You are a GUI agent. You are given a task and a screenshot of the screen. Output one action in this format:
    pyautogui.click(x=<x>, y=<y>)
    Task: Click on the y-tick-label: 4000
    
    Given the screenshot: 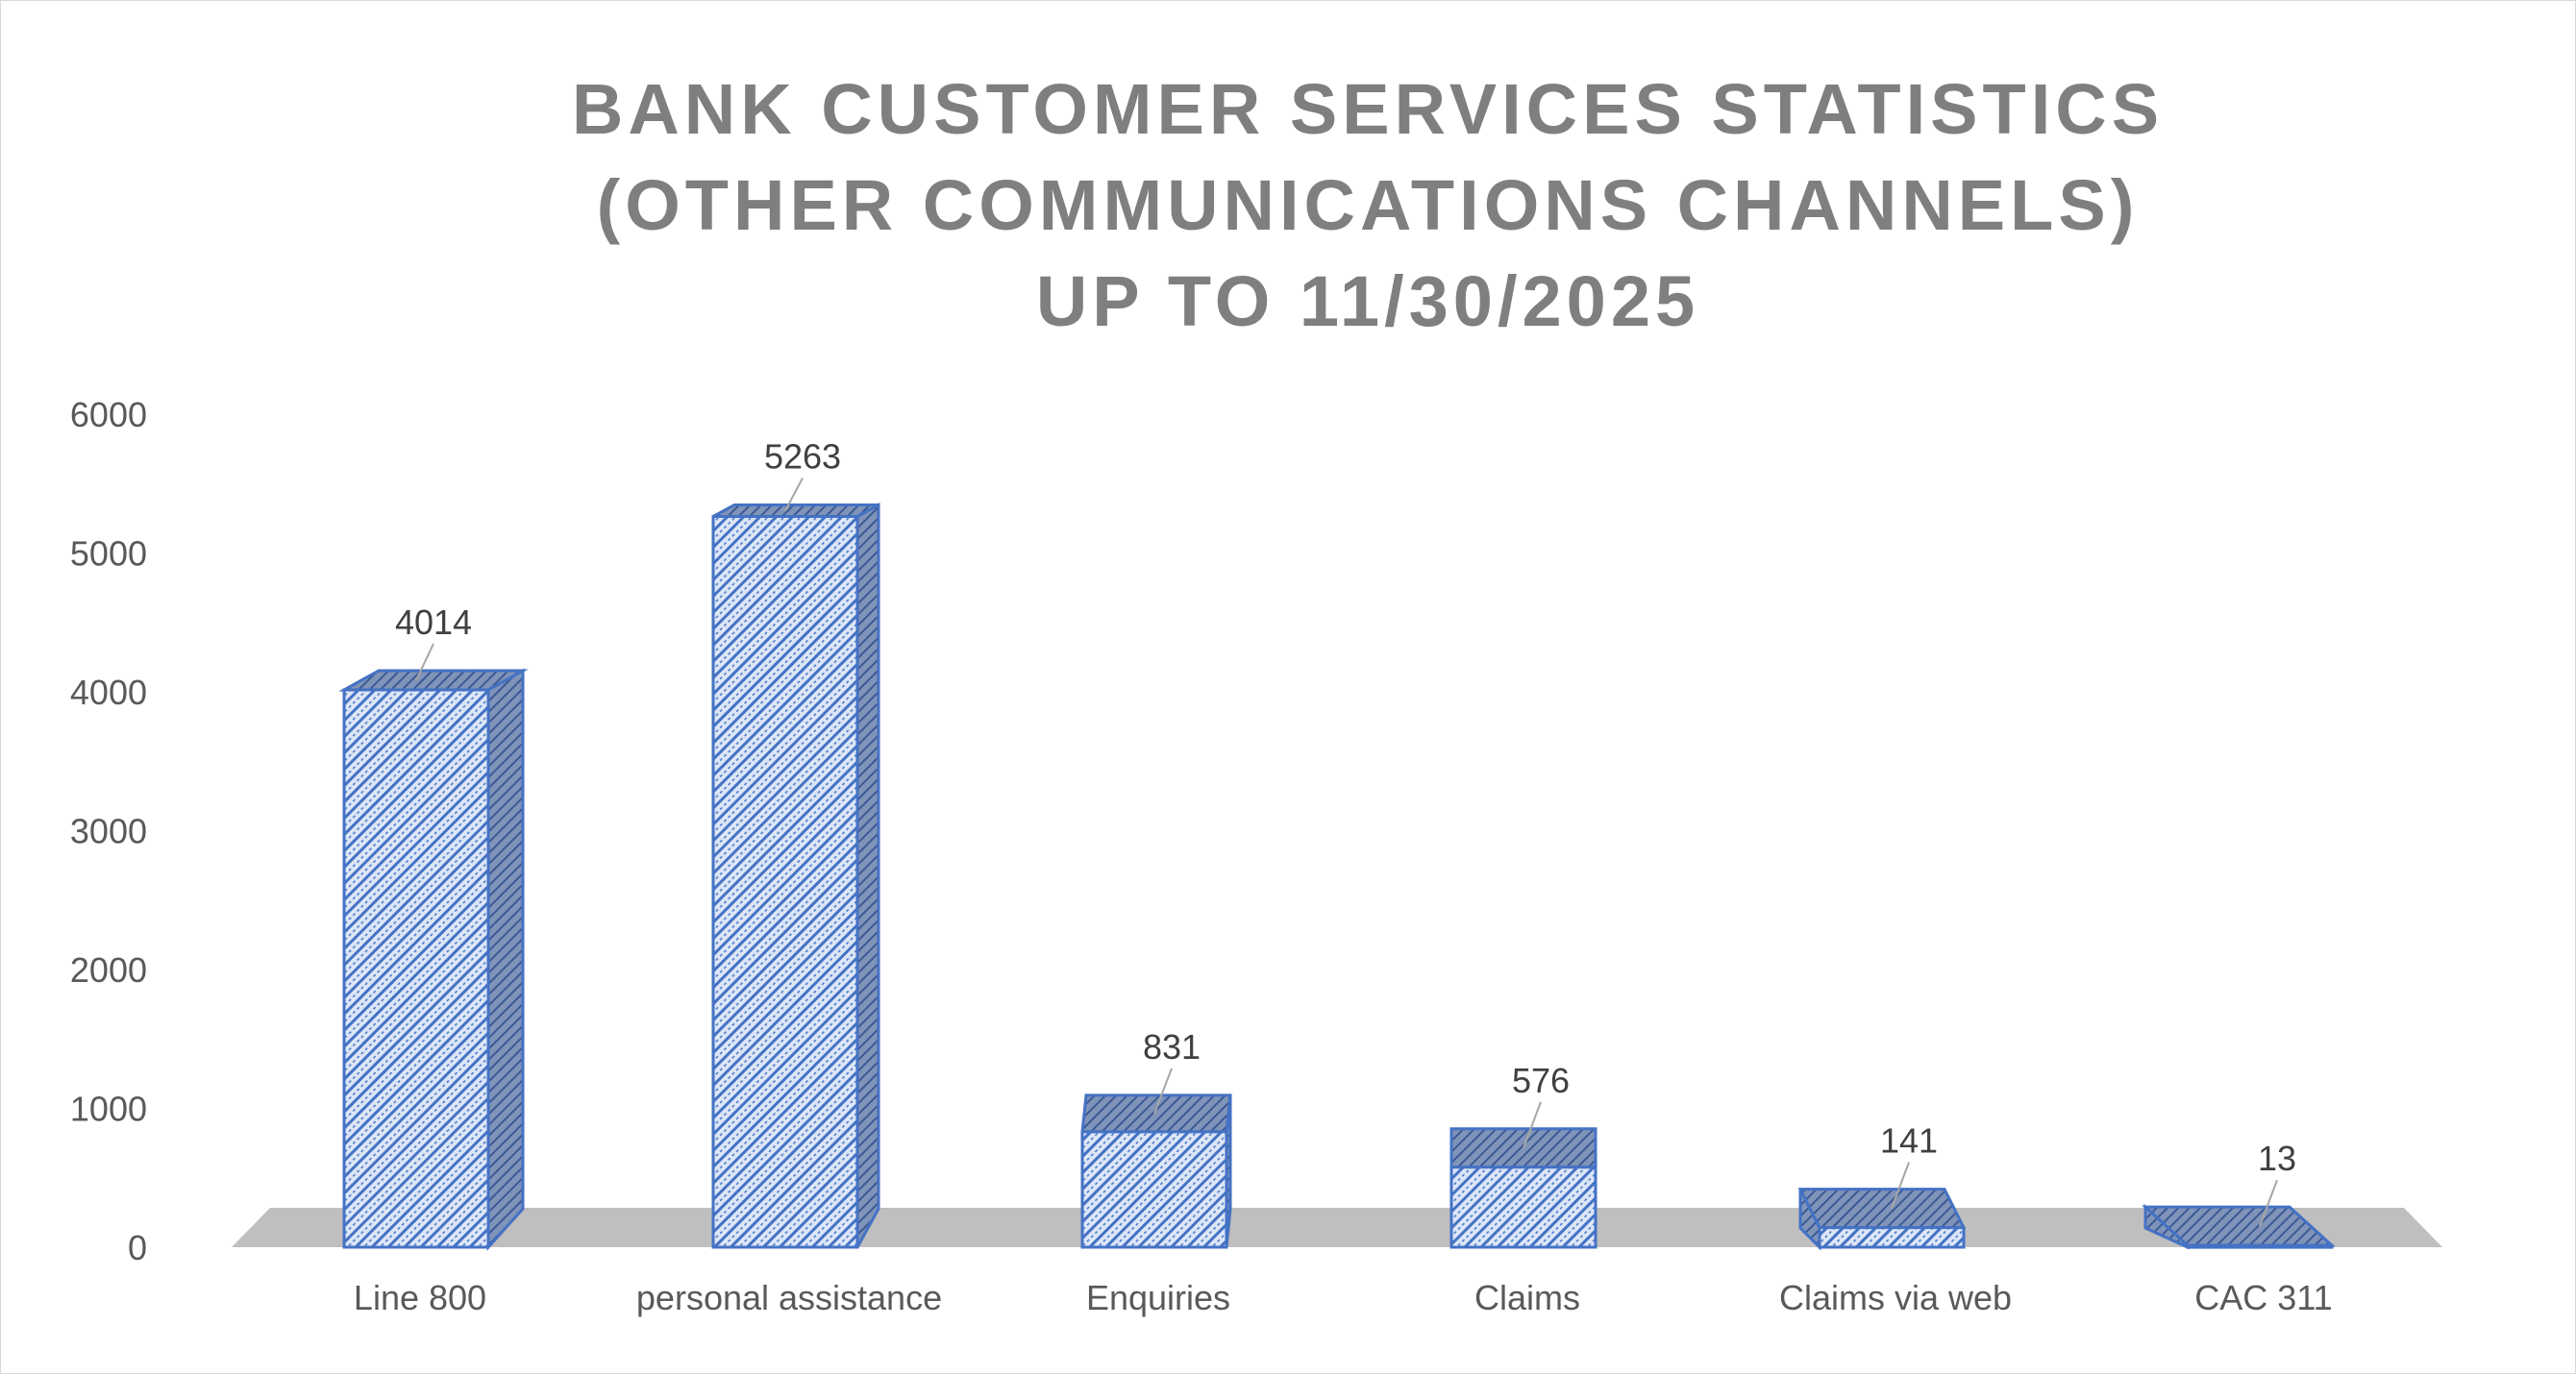 What is the action you would take?
    pyautogui.click(x=109, y=692)
    